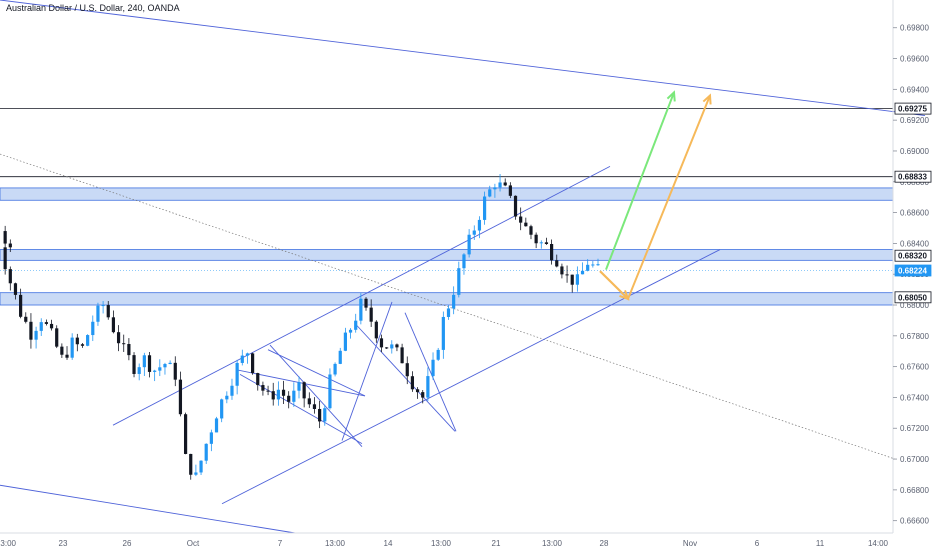 Image resolution: width=932 pixels, height=555 pixels. Describe the element at coordinates (914, 305) in the screenshot. I see `y-tick-label: 0.68000` at that location.